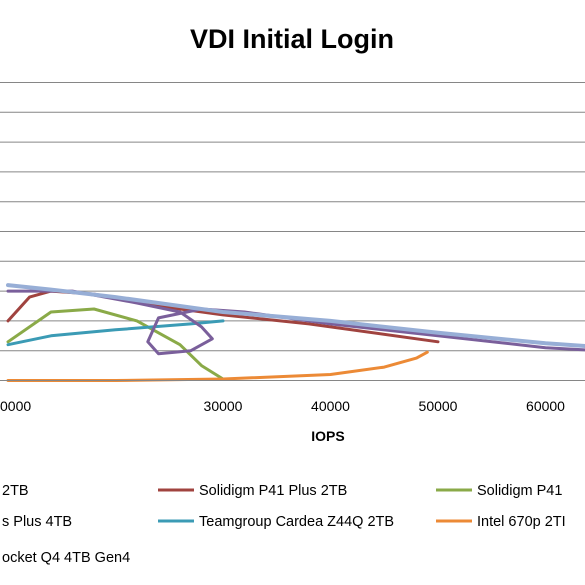 The height and width of the screenshot is (585, 585). What do you see at coordinates (223, 406) in the screenshot?
I see `x-tick-label: 30000` at bounding box center [223, 406].